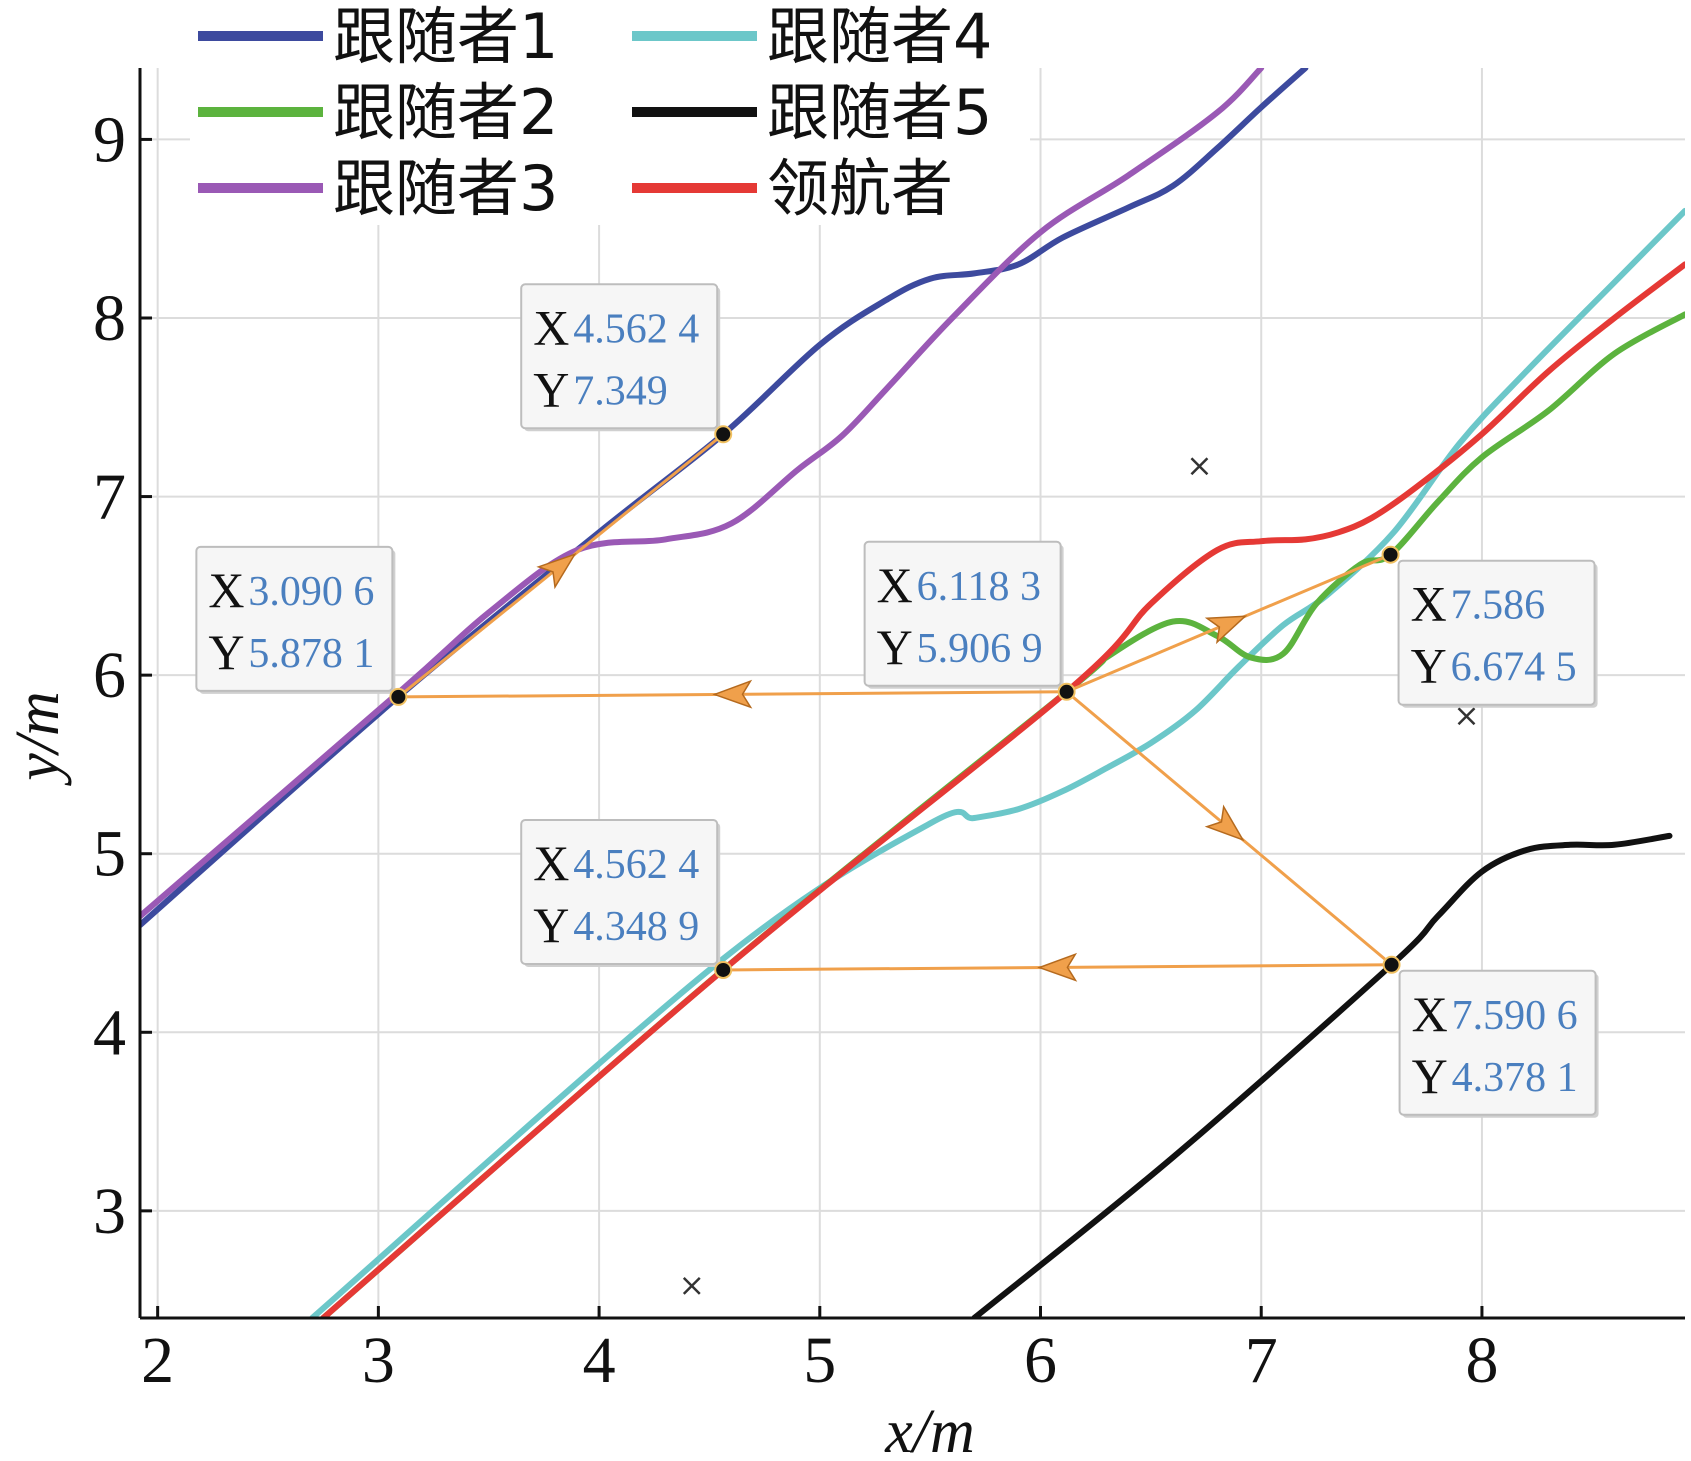  I want to click on datatip: X 3.090 6Y 5.878 1, so click(301, 625).